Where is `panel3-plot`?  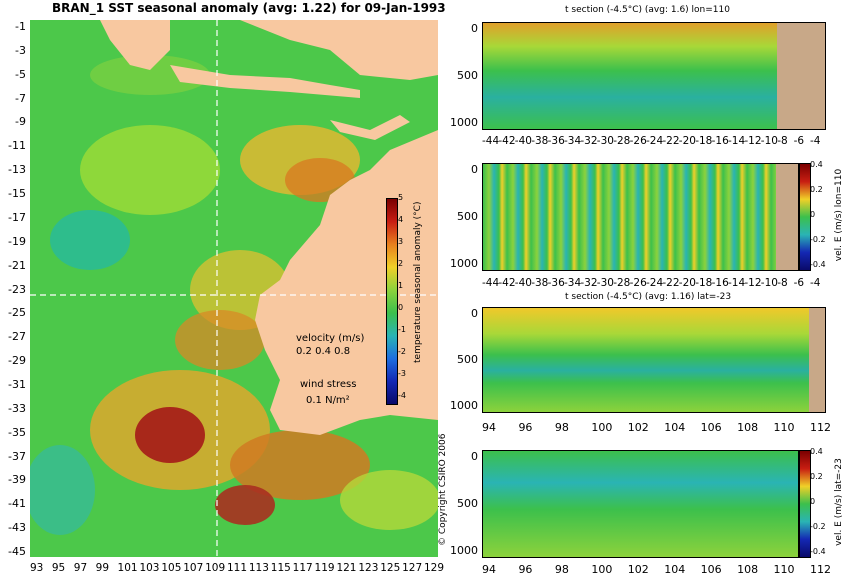 panel3-plot is located at coordinates (654, 360).